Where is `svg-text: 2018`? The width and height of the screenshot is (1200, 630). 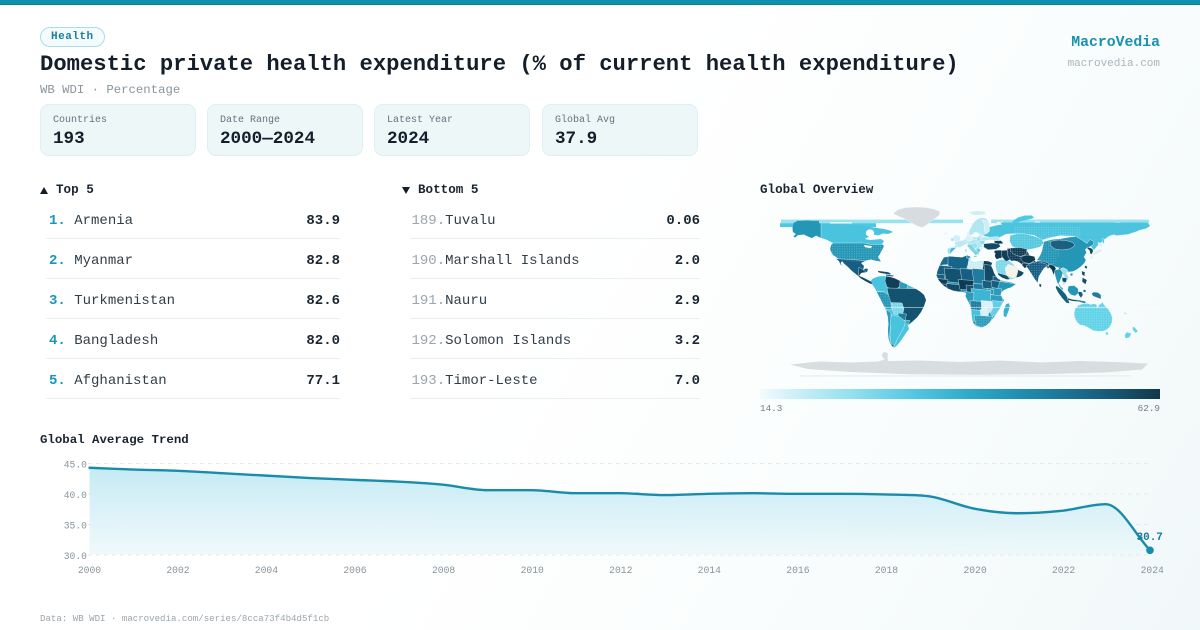
svg-text: 2018 is located at coordinates (886, 570).